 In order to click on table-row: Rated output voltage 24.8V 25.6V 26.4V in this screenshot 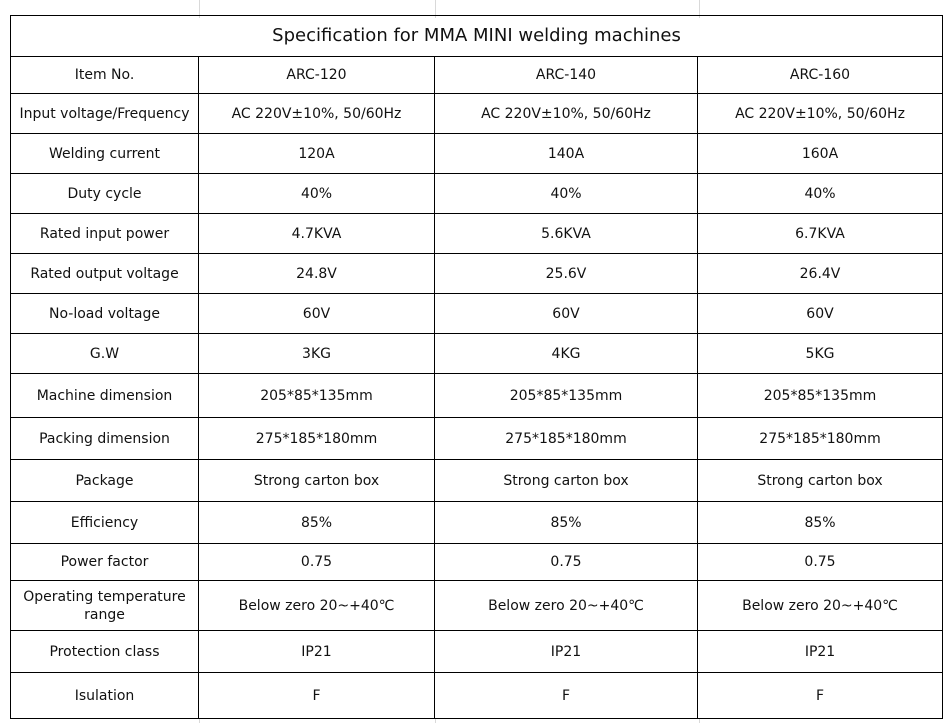, I will do `click(477, 273)`.